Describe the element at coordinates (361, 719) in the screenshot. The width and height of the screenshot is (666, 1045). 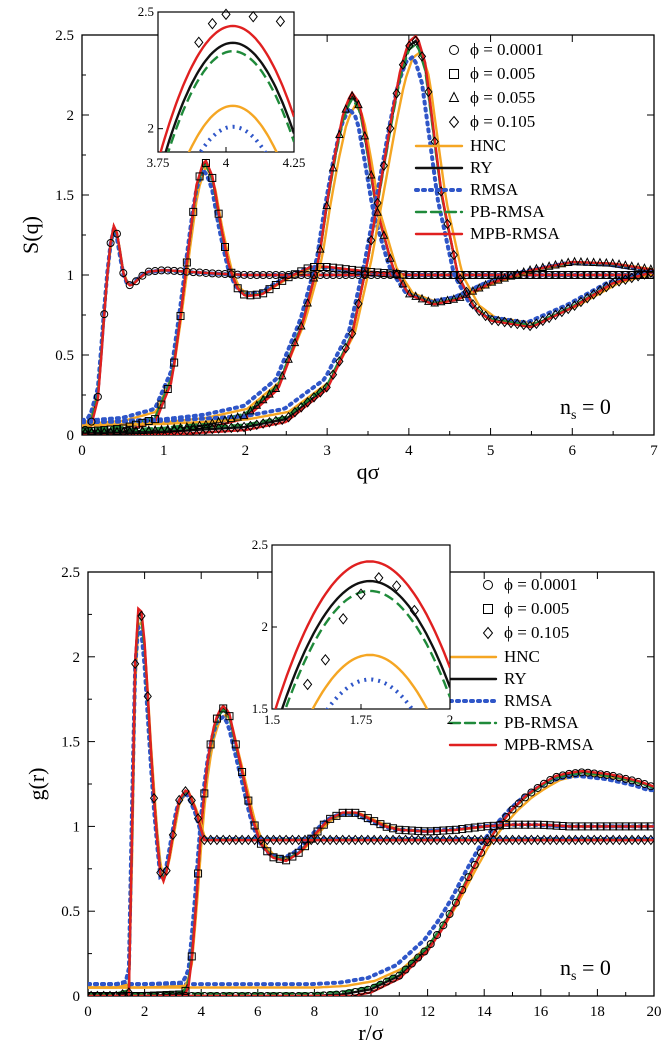
I see `inset-x-tick-label: 1.75` at that location.